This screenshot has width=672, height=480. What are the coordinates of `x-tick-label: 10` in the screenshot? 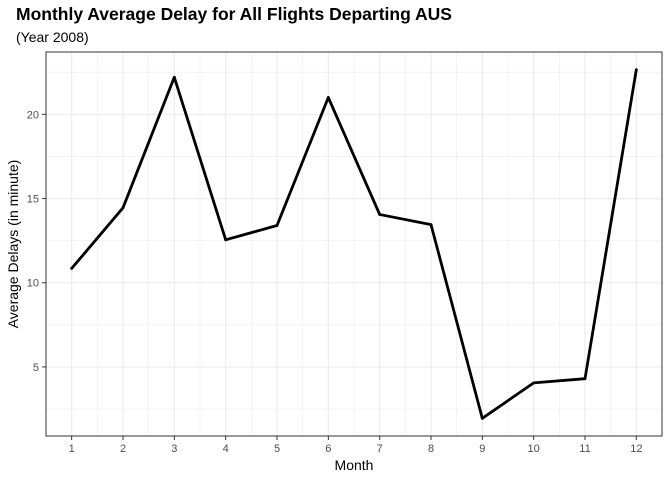 It's located at (534, 449).